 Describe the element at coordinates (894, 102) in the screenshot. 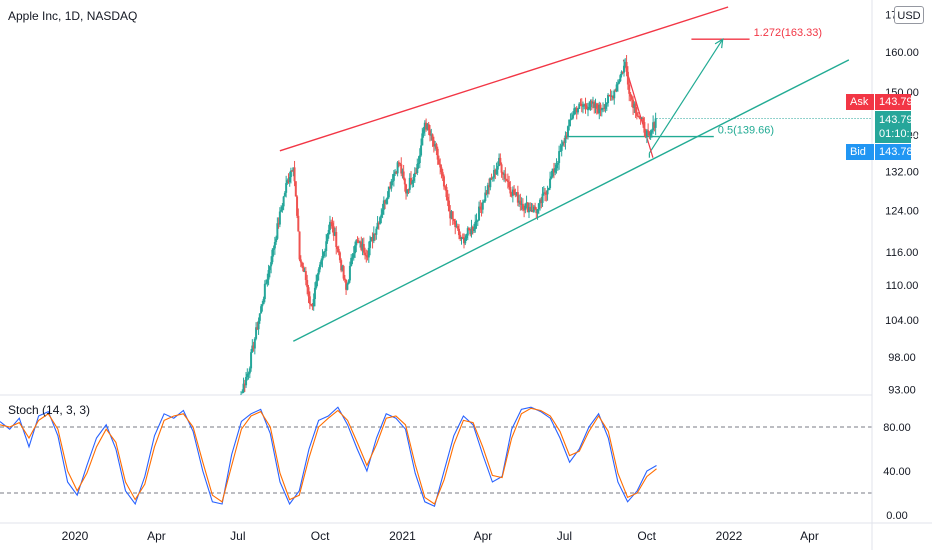

I see `ask-price-tag: 143.79` at that location.